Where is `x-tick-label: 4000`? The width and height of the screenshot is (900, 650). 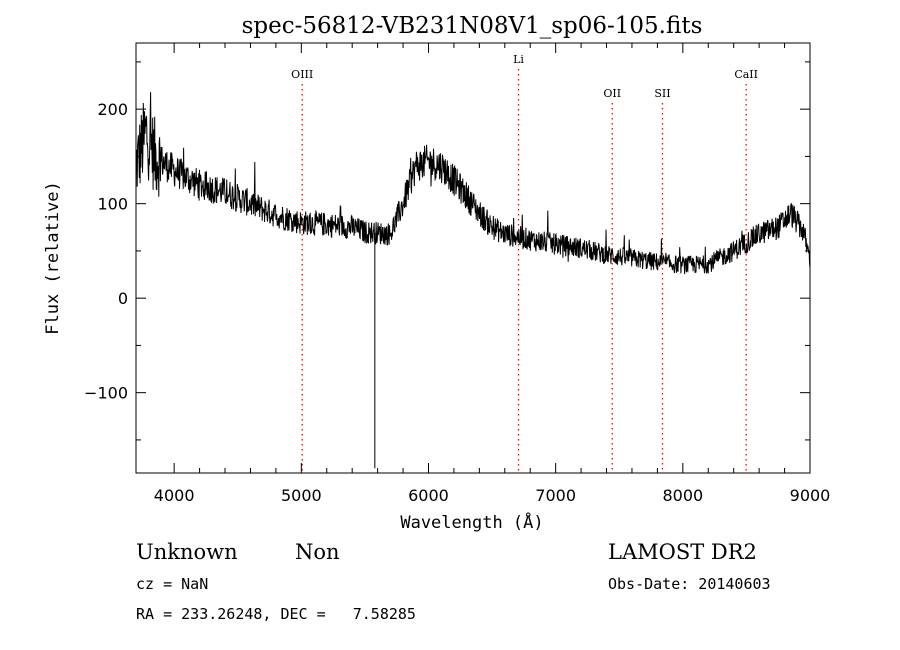 x-tick-label: 4000 is located at coordinates (174, 495).